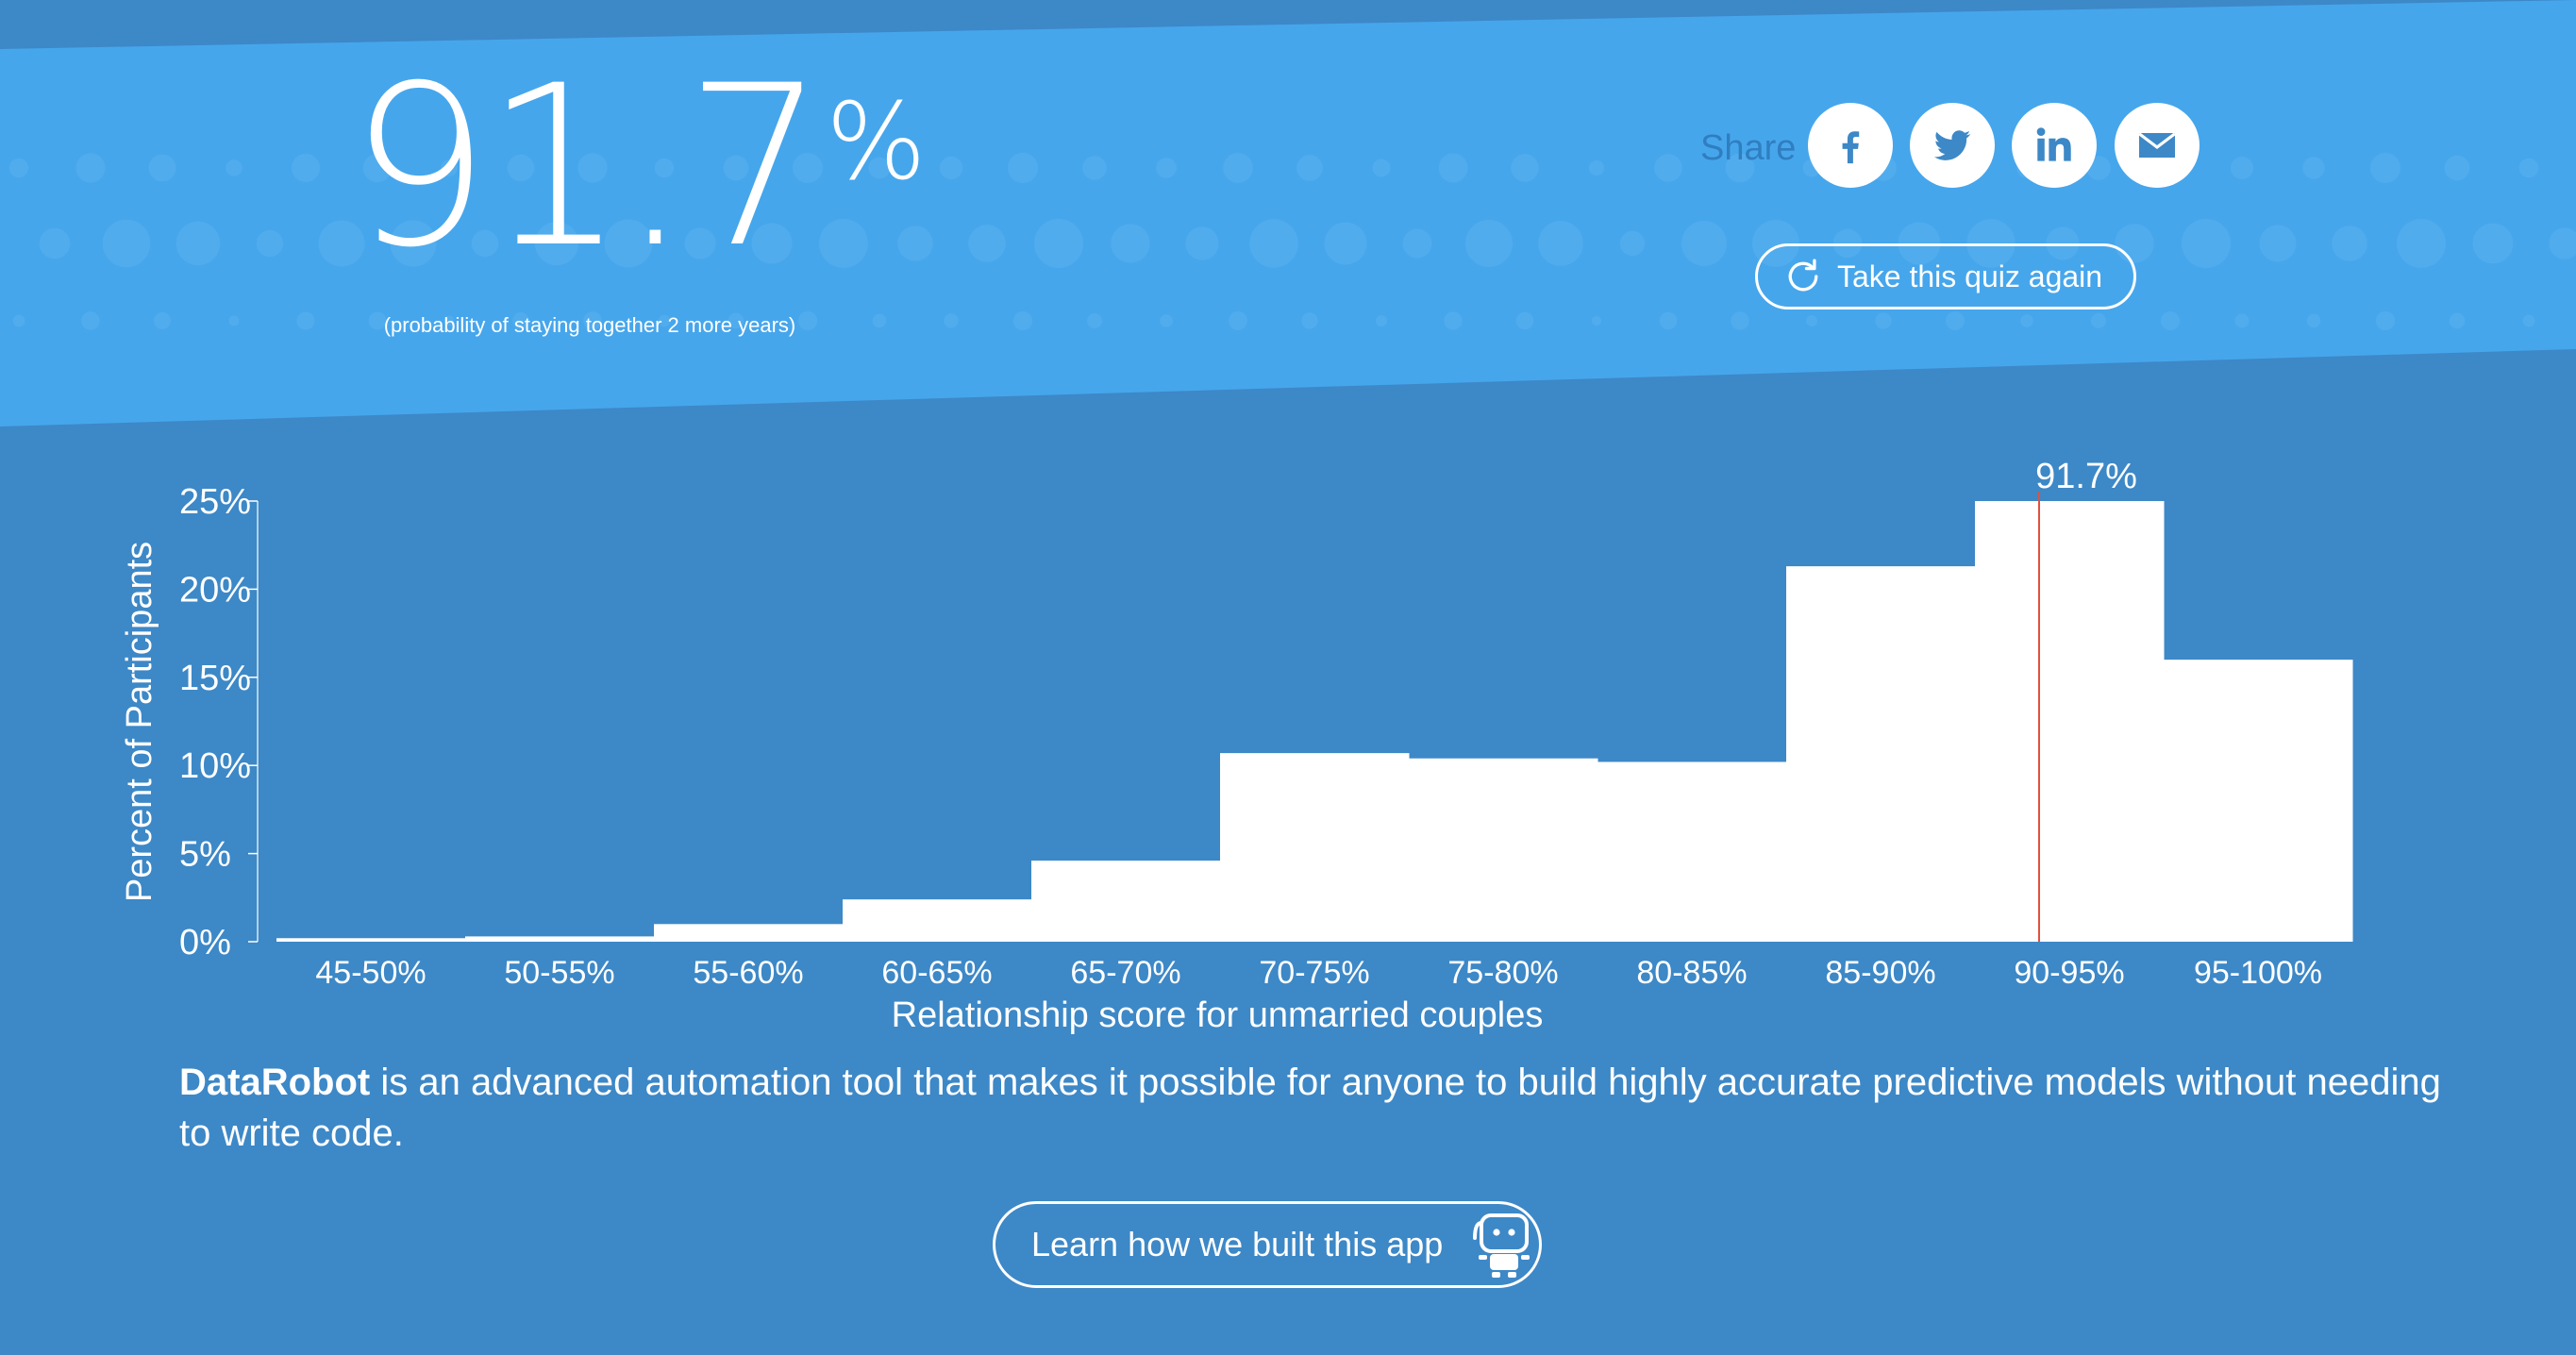 This screenshot has height=1355, width=2576. Describe the element at coordinates (1502, 1245) in the screenshot. I see `robot-icon` at that location.